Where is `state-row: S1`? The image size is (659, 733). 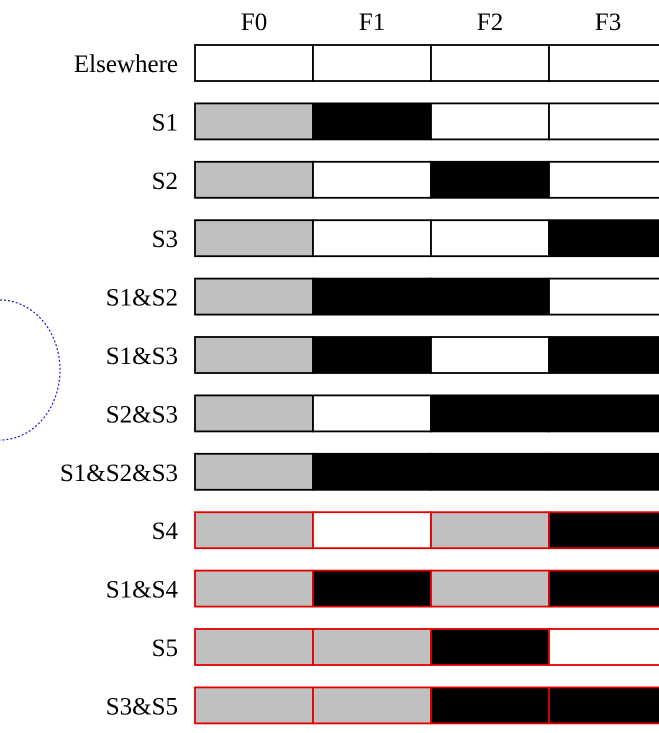 state-row: S1 is located at coordinates (405, 121).